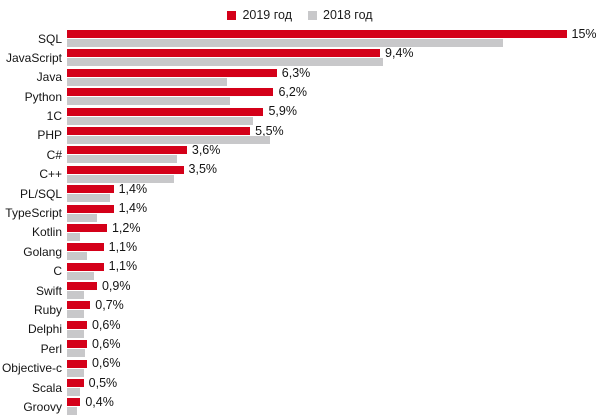 This screenshot has width=600, height=418. I want to click on legend-item-2019: 2019 год, so click(259, 15).